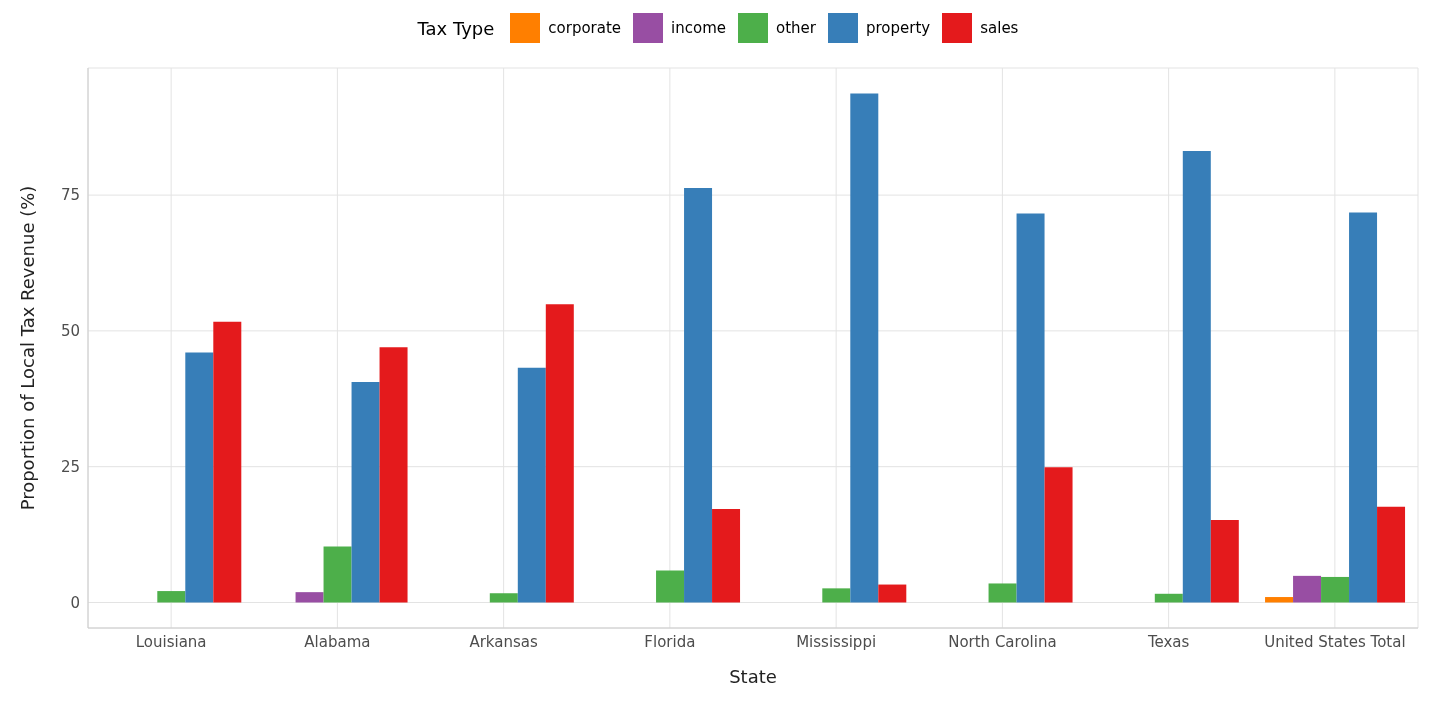 The height and width of the screenshot is (710, 1433). I want to click on x-tick-label: Louisiana, so click(171, 641).